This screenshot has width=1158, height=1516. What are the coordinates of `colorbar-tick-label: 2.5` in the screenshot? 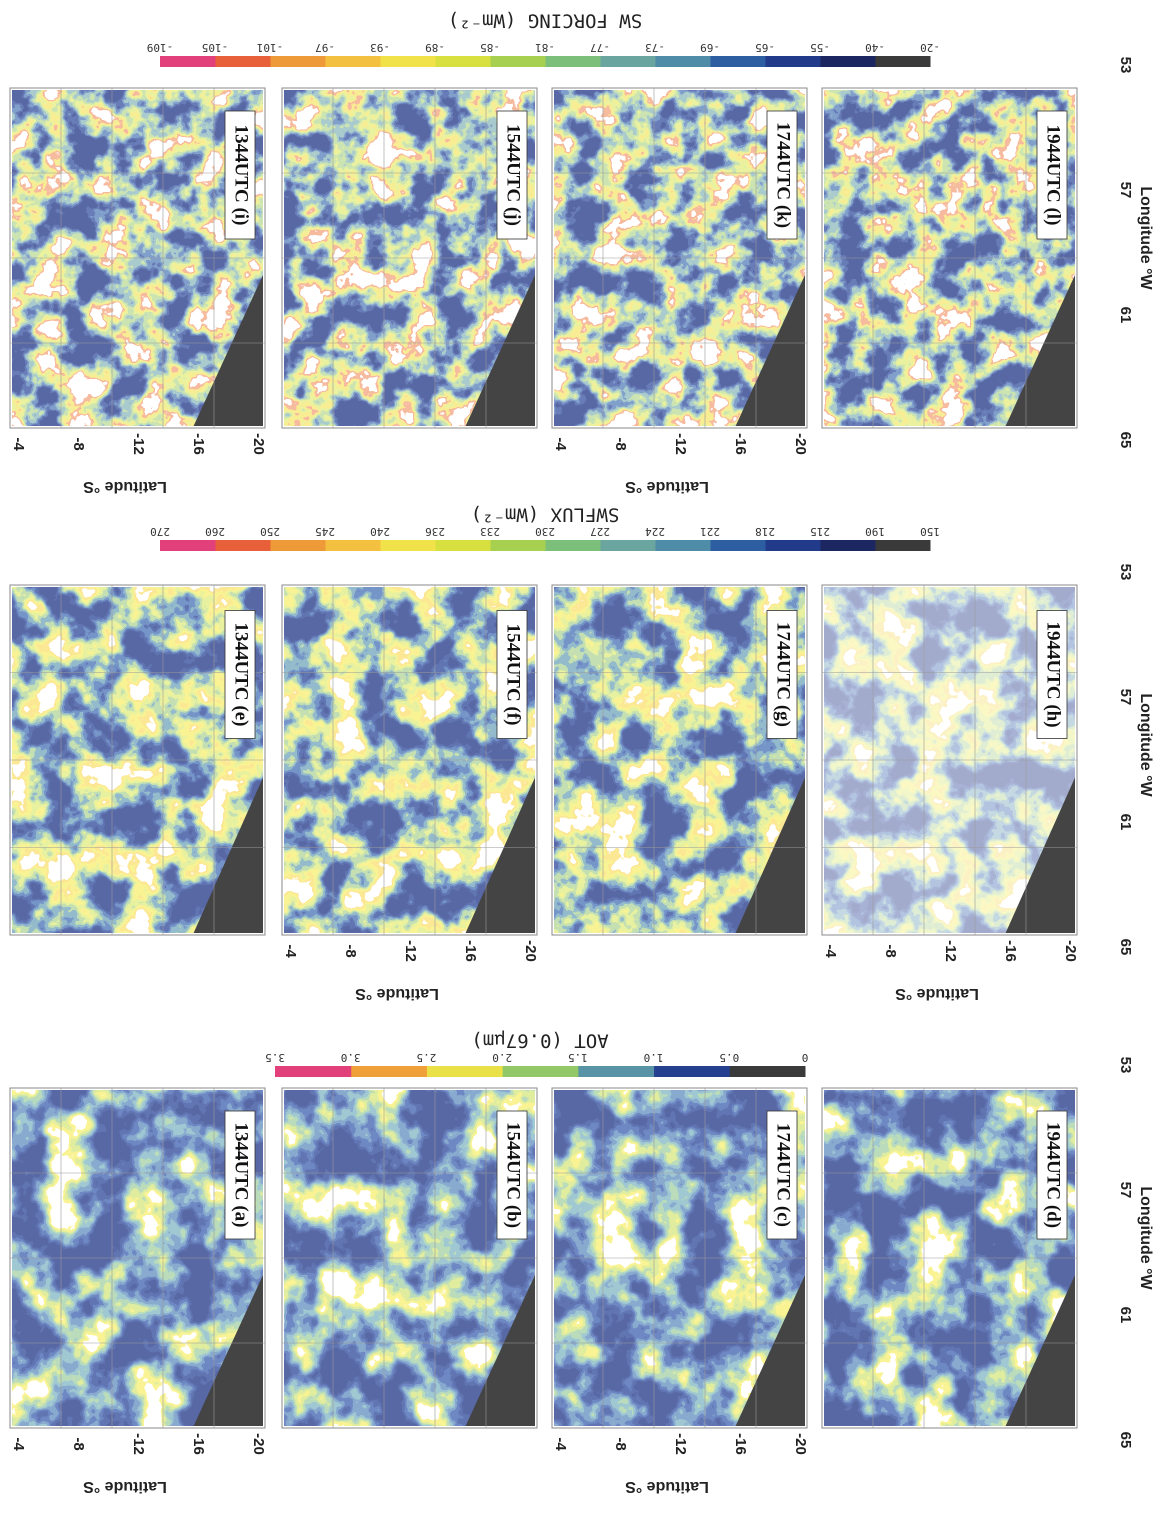 It's located at (426, 1057).